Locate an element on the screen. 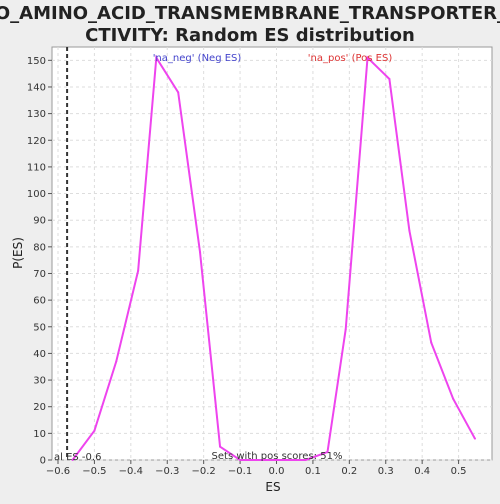 The width and height of the screenshot is (500, 504). x-tick-label: −0.2 is located at coordinates (204, 471).